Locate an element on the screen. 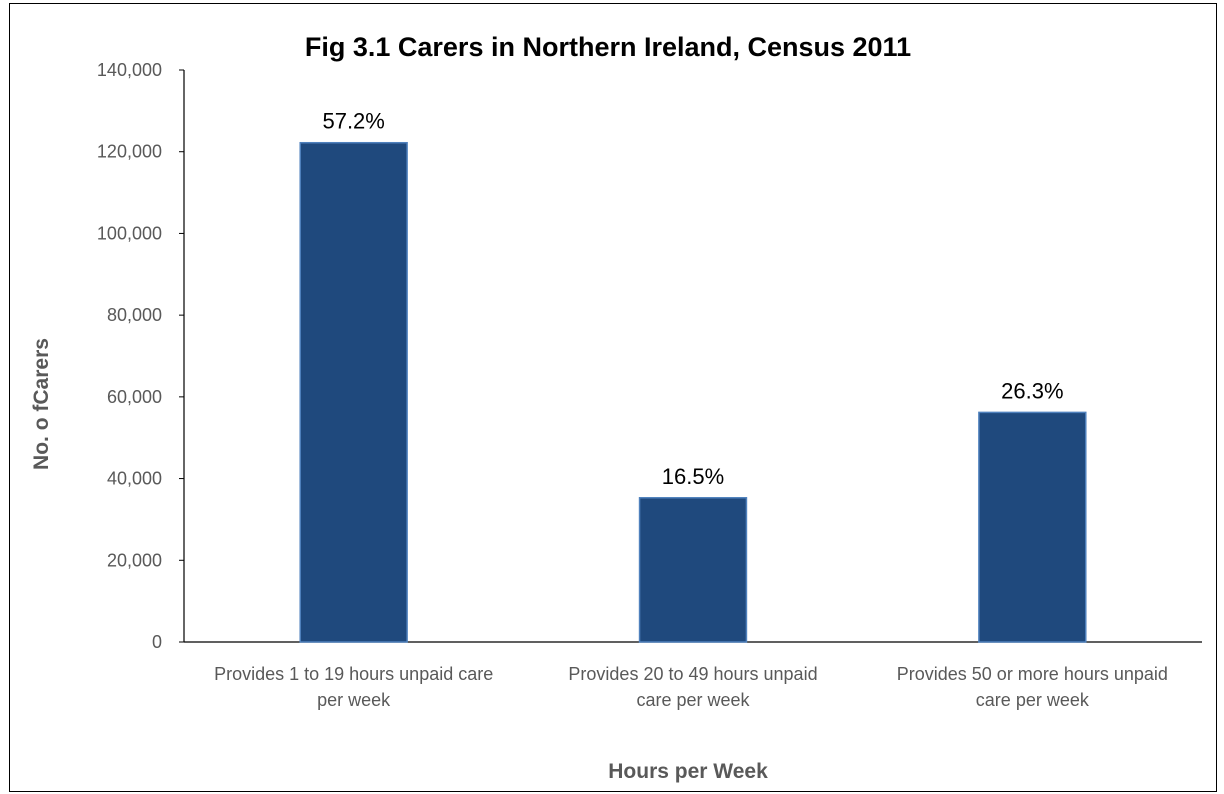  y-tick-label: 140,000 is located at coordinates (129, 70).